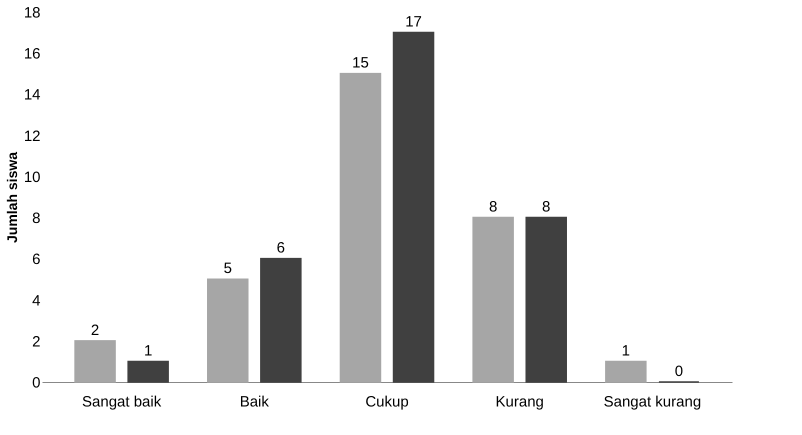 The image size is (802, 435). I want to click on data-label: 5, so click(228, 269).